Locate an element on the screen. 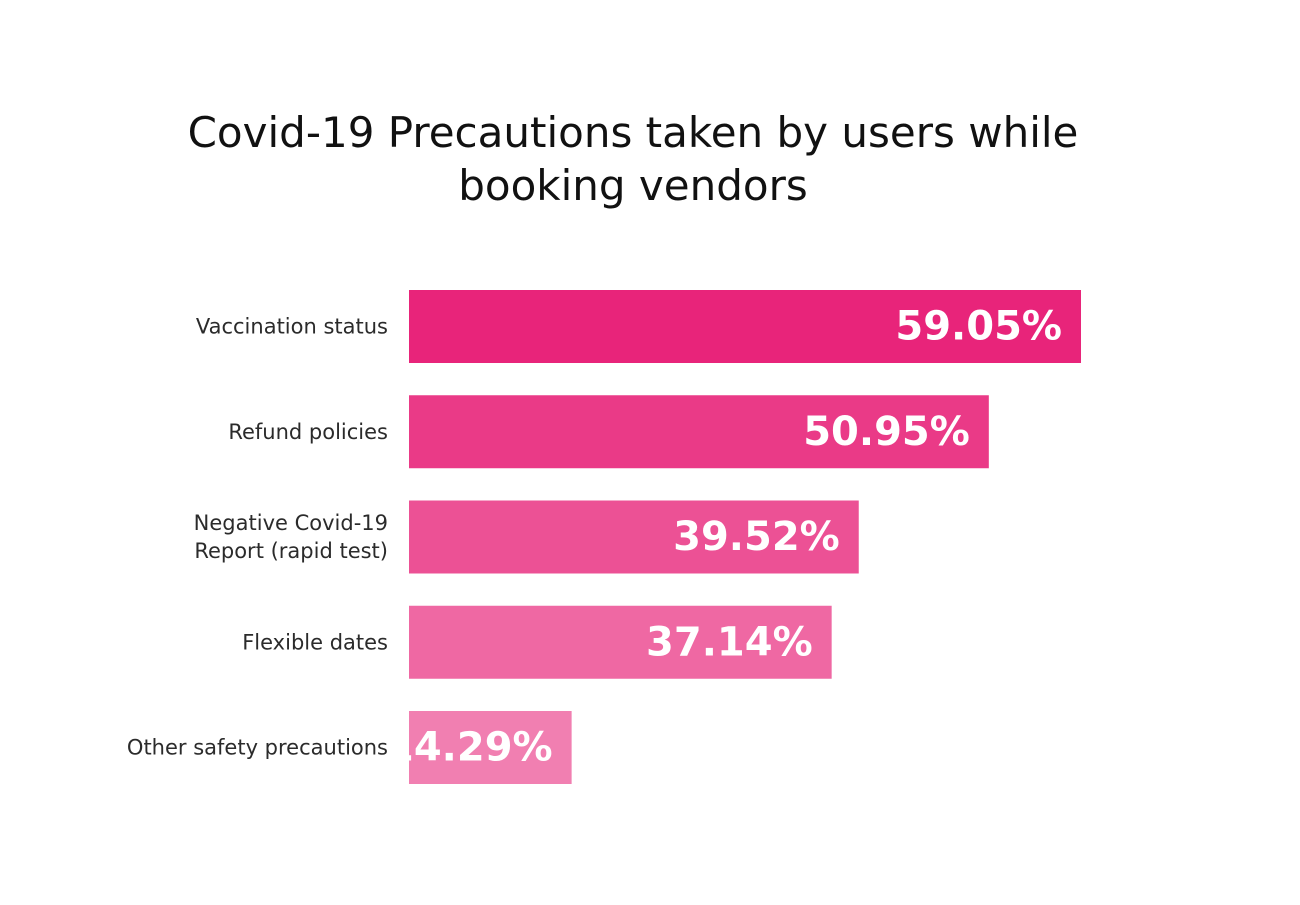 This screenshot has width=1300, height=905. category-label-line: Vaccination status is located at coordinates (292, 327).